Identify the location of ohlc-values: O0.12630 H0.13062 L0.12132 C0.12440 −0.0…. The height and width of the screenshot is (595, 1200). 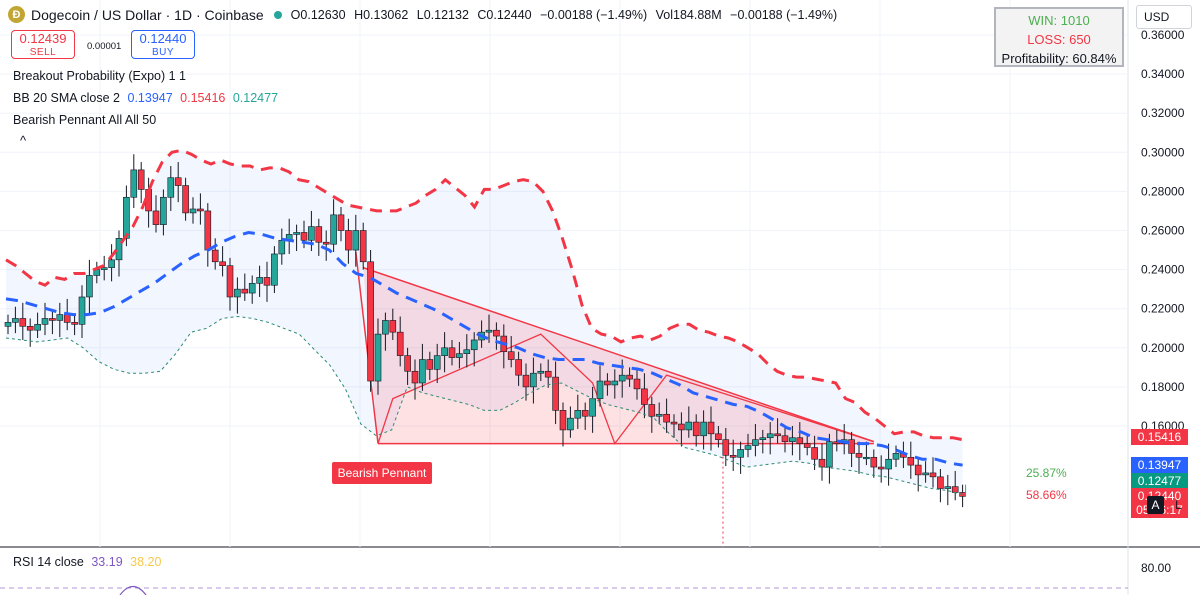
(564, 14).